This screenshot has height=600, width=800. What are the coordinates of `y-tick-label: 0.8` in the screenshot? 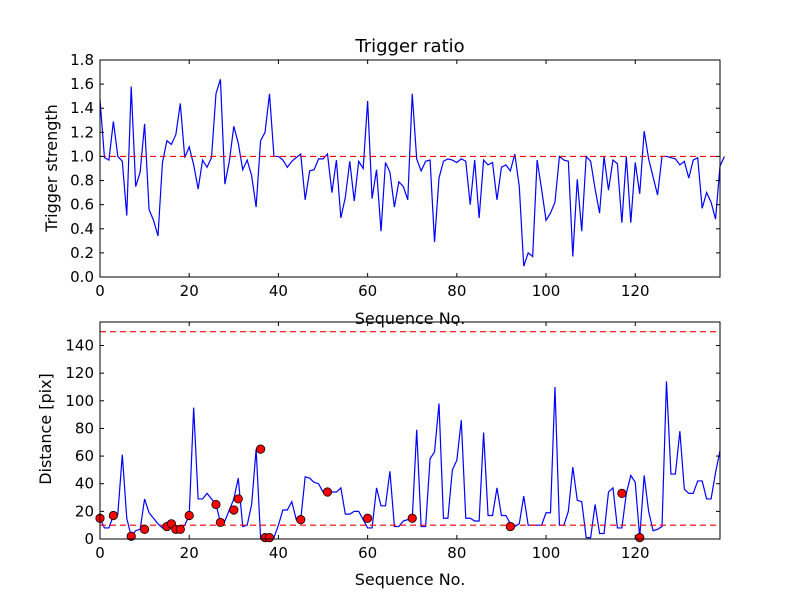 It's located at (82, 181).